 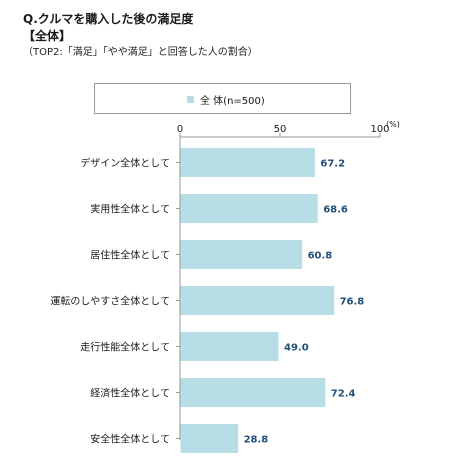 I want to click on value-label: 49.0, so click(x=296, y=348).